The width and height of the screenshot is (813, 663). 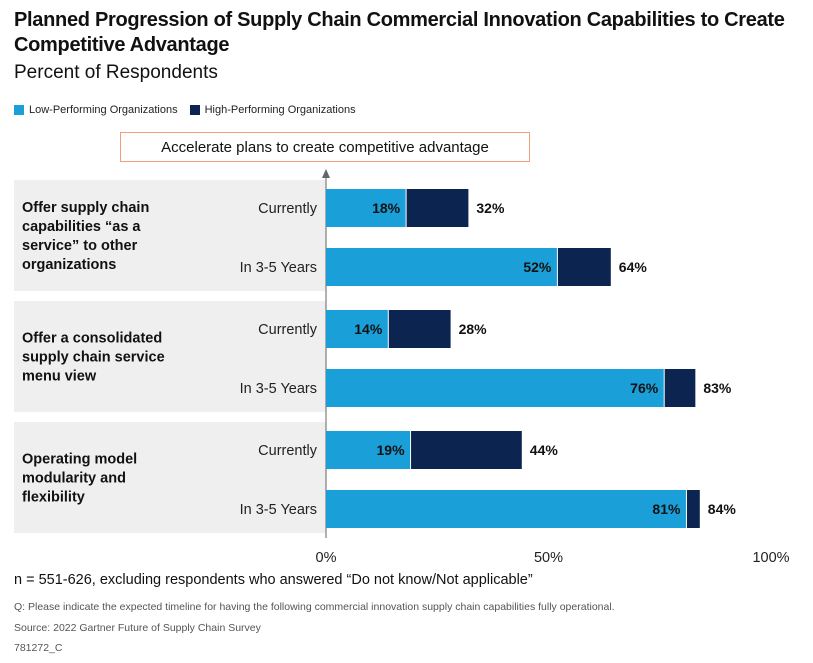 What do you see at coordinates (544, 450) in the screenshot?
I see `data-label-high: 44%` at bounding box center [544, 450].